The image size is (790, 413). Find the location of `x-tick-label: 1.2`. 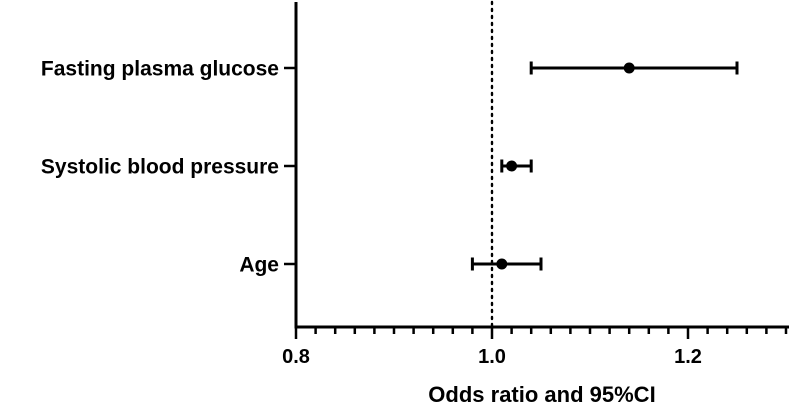

x-tick-label: 1.2 is located at coordinates (688, 357).